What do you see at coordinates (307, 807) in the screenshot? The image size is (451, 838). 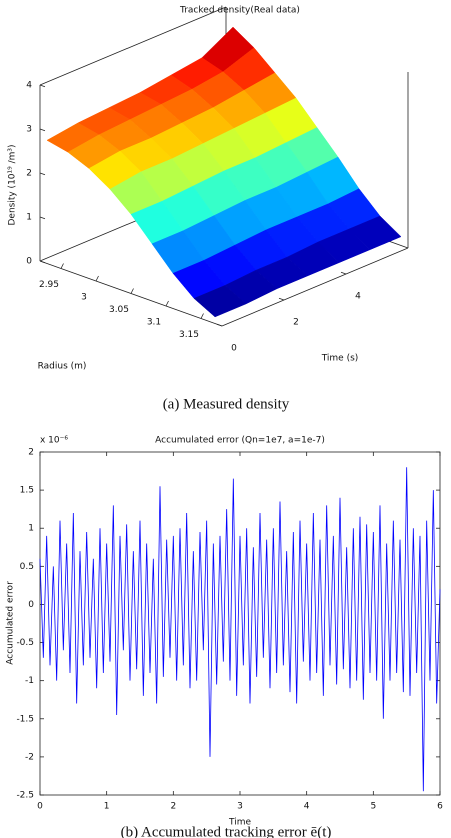 I see `x-tick-label: 4` at bounding box center [307, 807].